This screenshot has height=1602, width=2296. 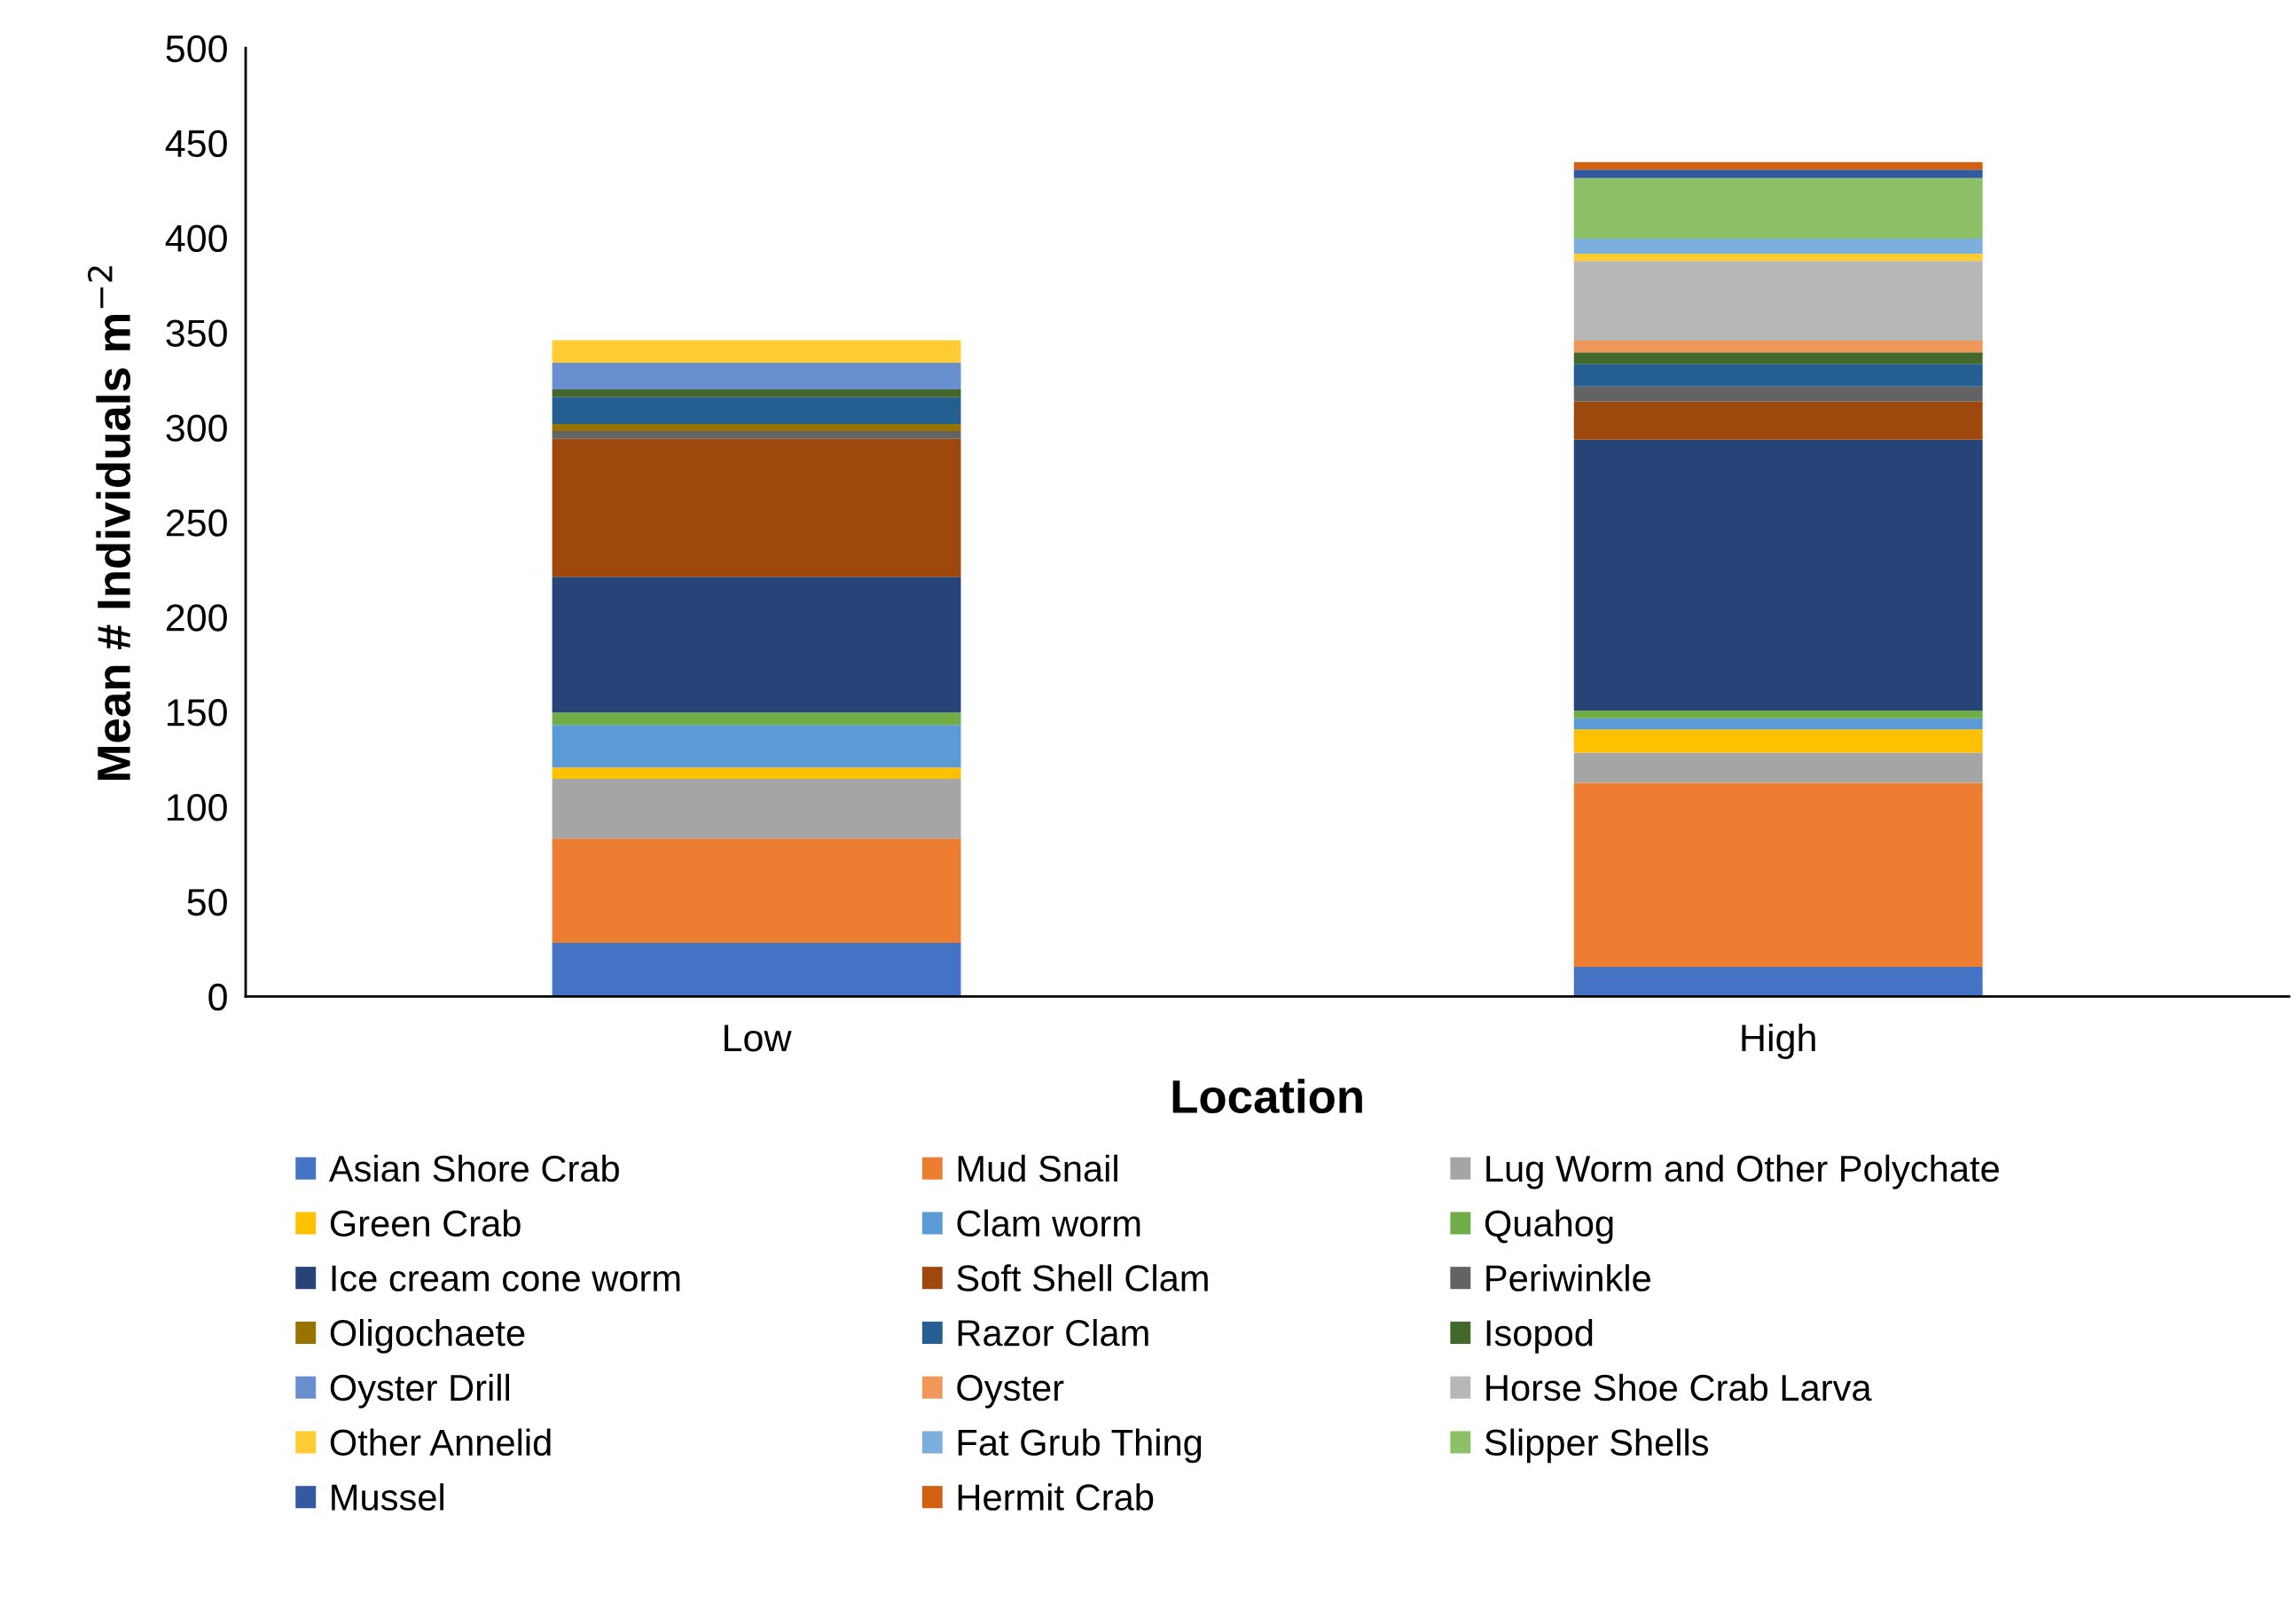 I want to click on x-axis-title: Location, so click(x=1267, y=1097).